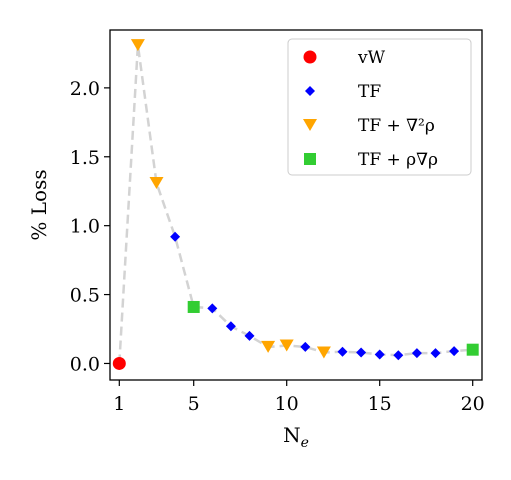  Describe the element at coordinates (85, 364) in the screenshot. I see `y-tick-label: 0.0` at that location.